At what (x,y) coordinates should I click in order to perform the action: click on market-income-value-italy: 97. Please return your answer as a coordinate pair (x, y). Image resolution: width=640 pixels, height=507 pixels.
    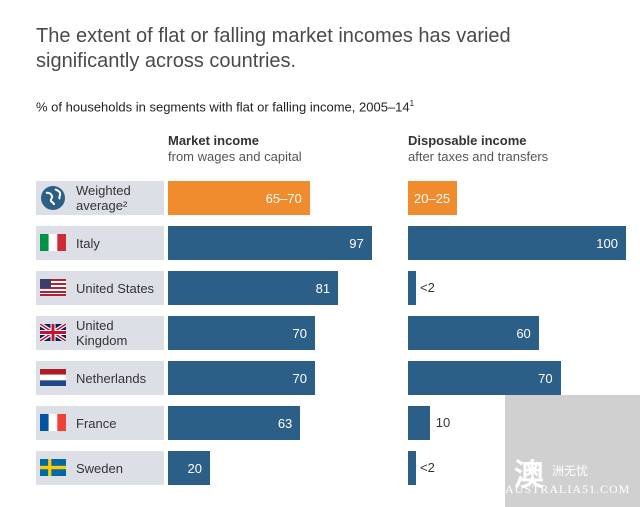
    Looking at the image, I should click on (356, 243).